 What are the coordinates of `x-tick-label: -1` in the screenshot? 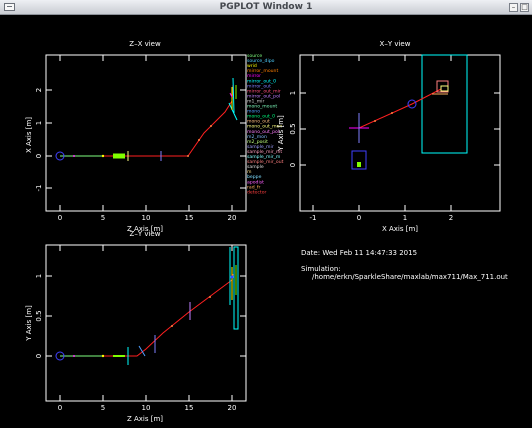 It's located at (313, 218).